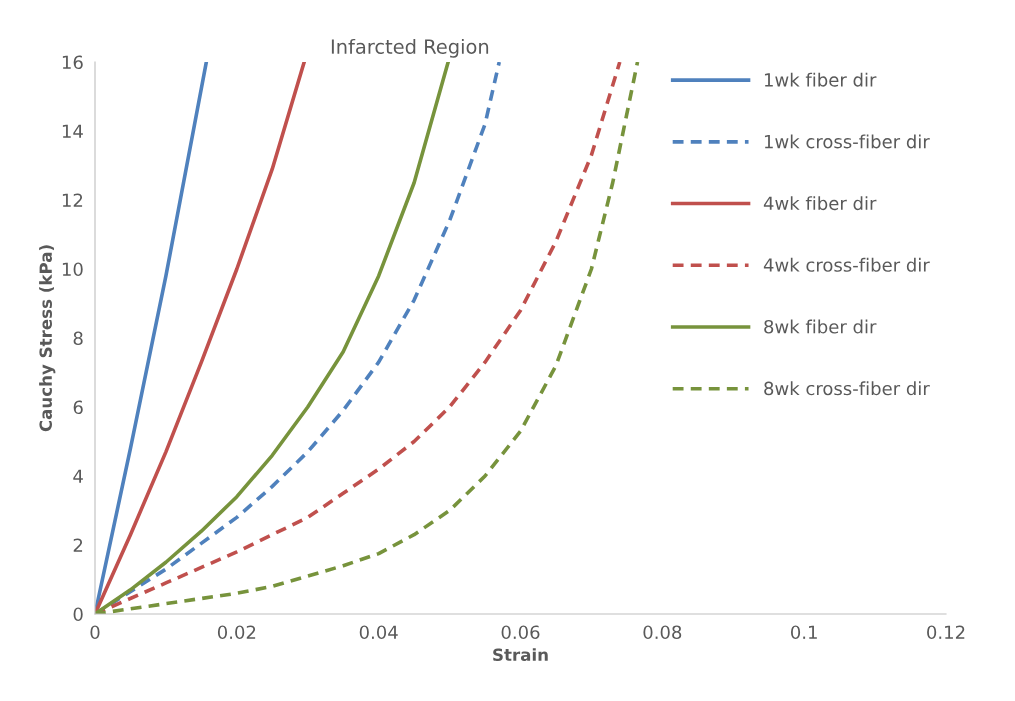  What do you see at coordinates (78, 338) in the screenshot?
I see `y-tick-label: 8` at bounding box center [78, 338].